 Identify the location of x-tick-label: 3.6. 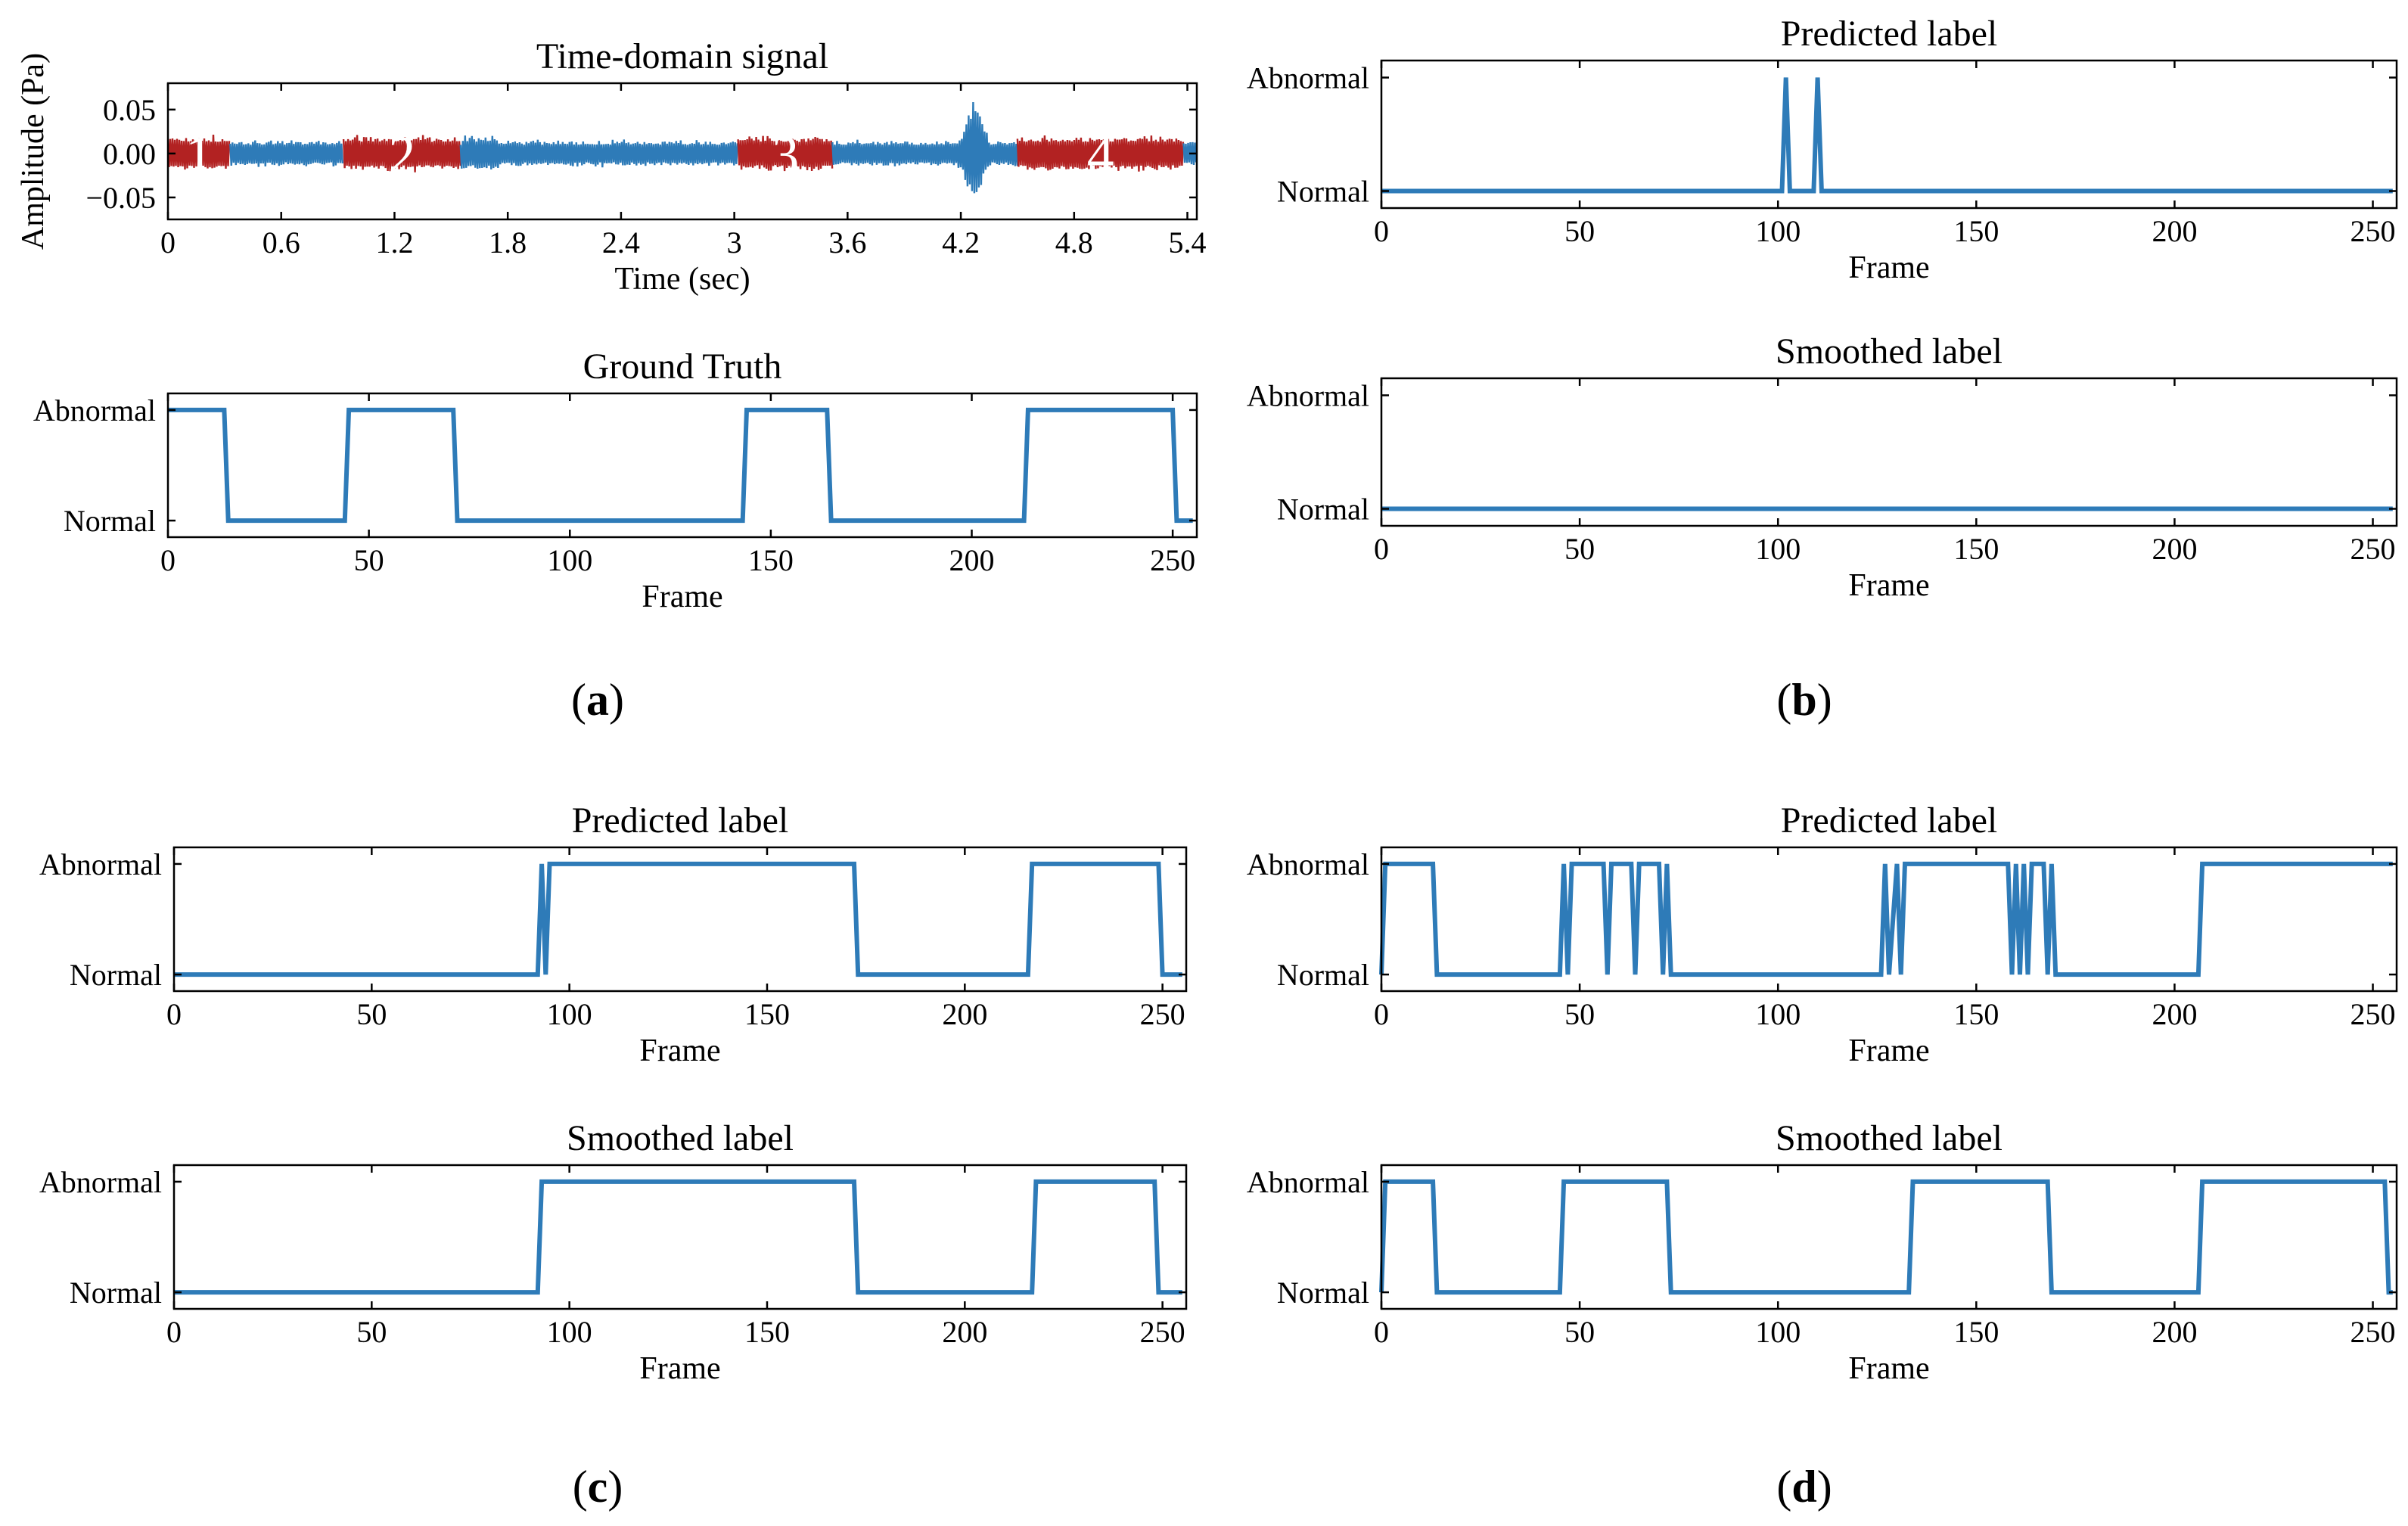
(847, 243).